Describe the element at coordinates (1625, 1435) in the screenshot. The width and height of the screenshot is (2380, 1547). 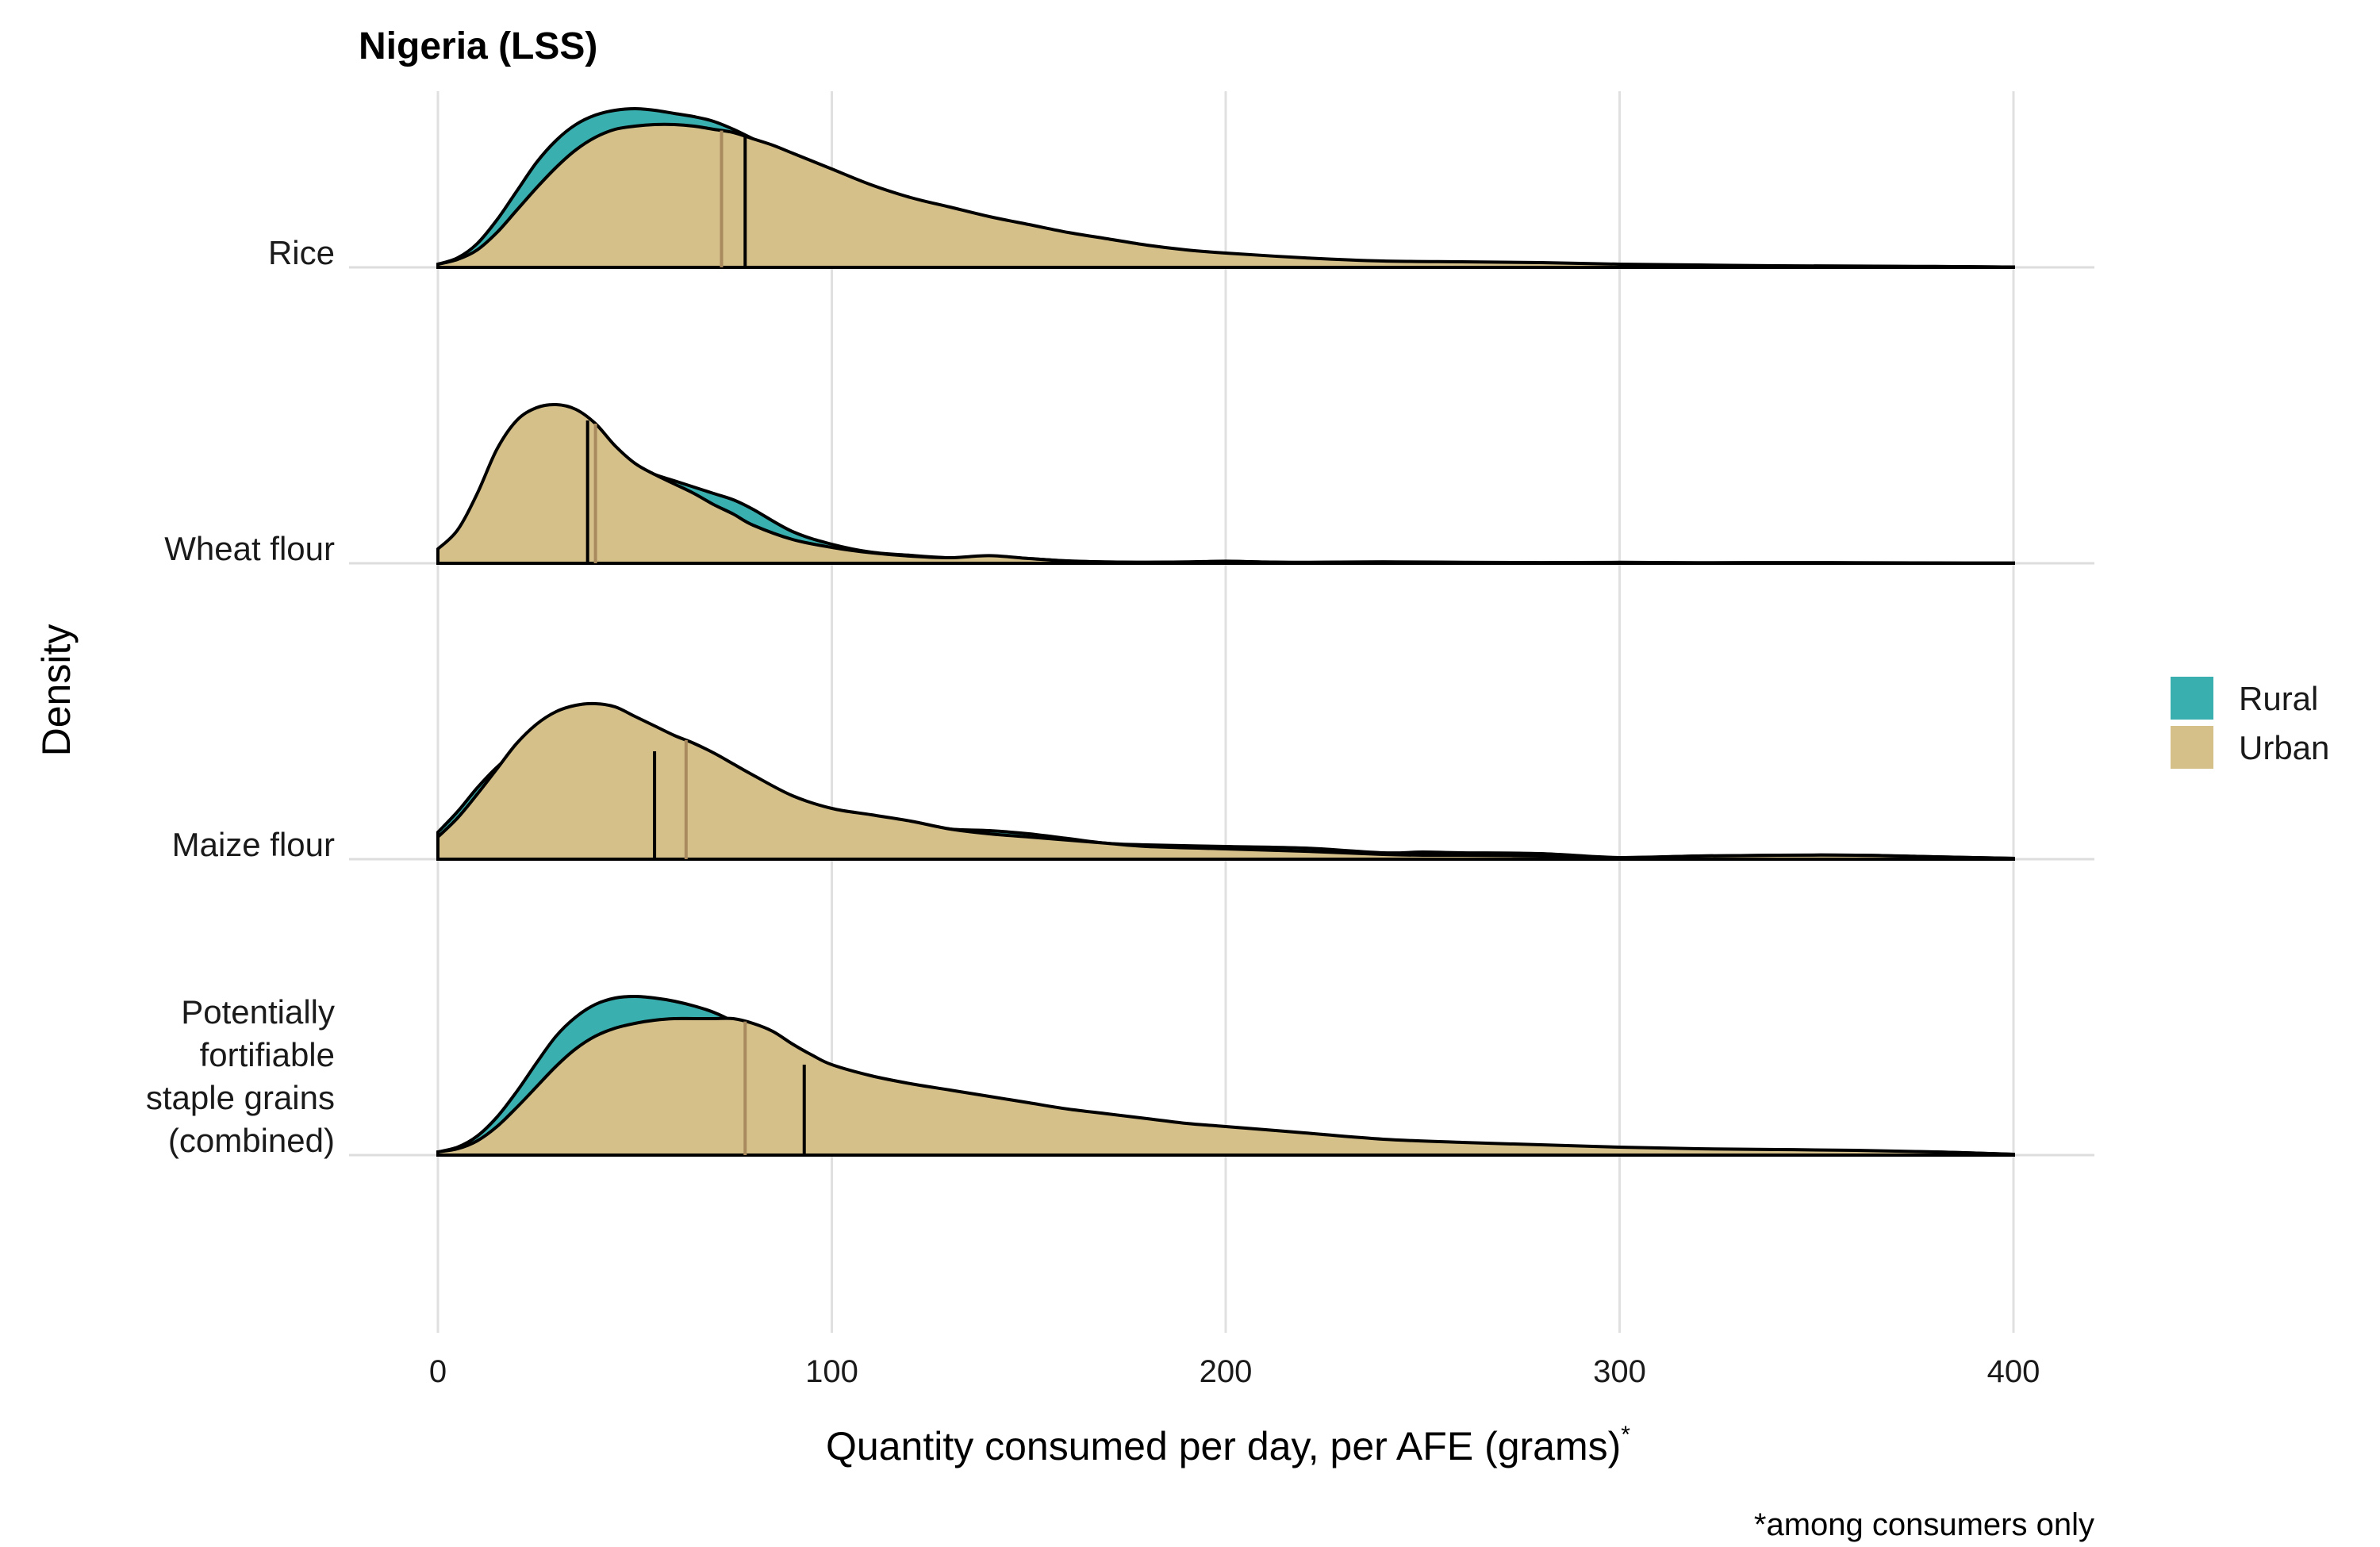
I see `x-axis-title-superscript: *` at that location.